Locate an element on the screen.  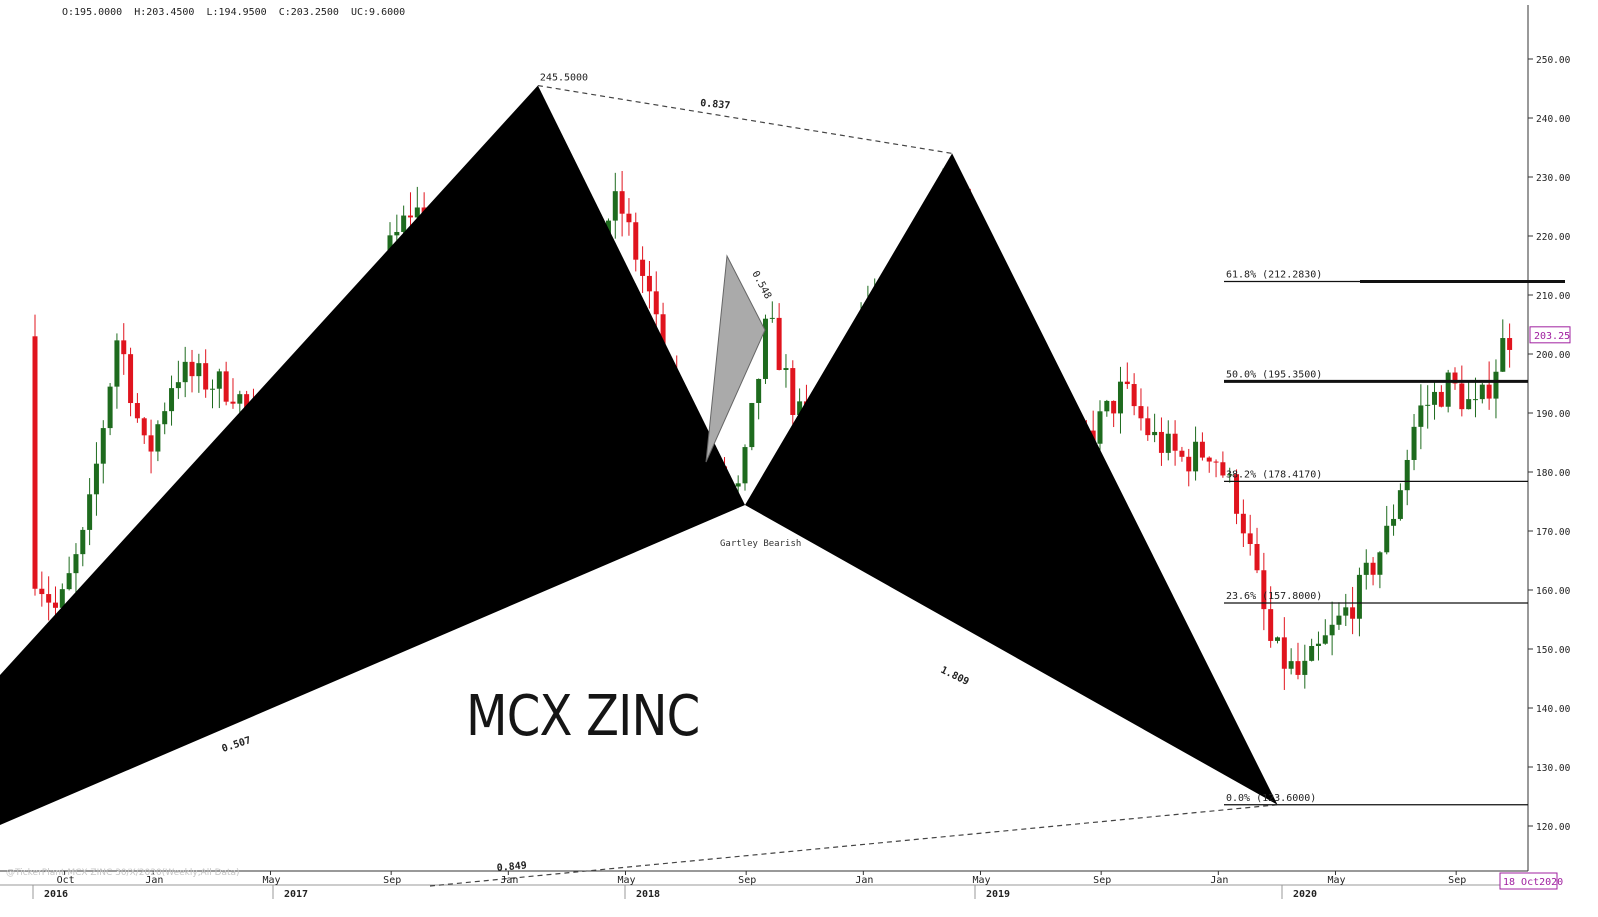
bd-ratio-label: 1.809 is located at coordinates (955, 676).